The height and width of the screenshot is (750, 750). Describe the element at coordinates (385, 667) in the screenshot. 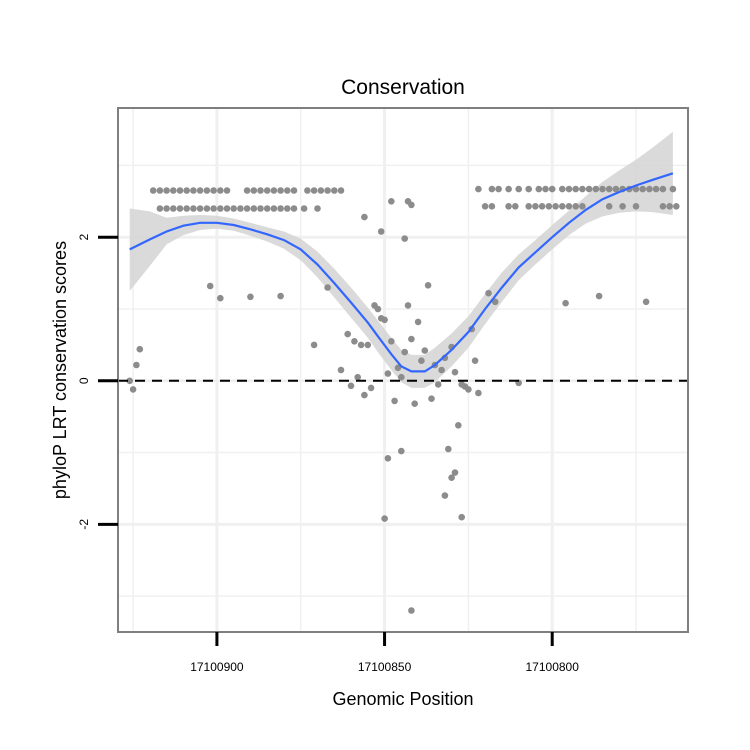

I see `x-tick-label: 17100850` at that location.